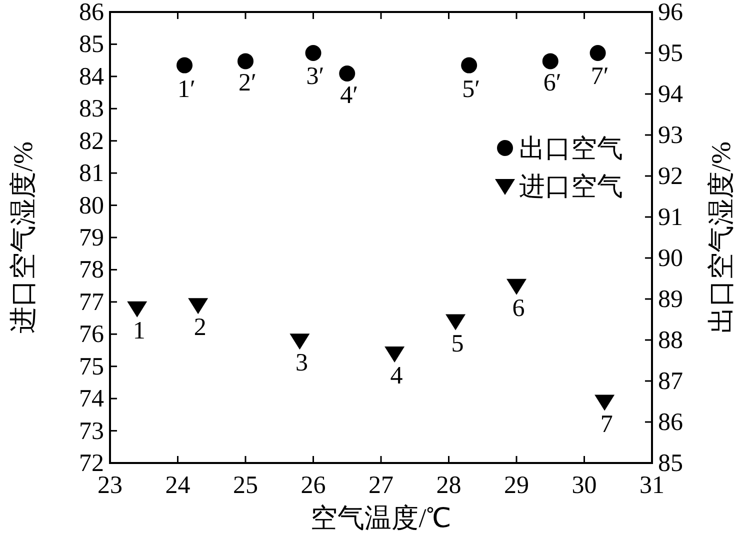 The image size is (740, 547). I want to click on y2-tick-label: 90, so click(670, 258).